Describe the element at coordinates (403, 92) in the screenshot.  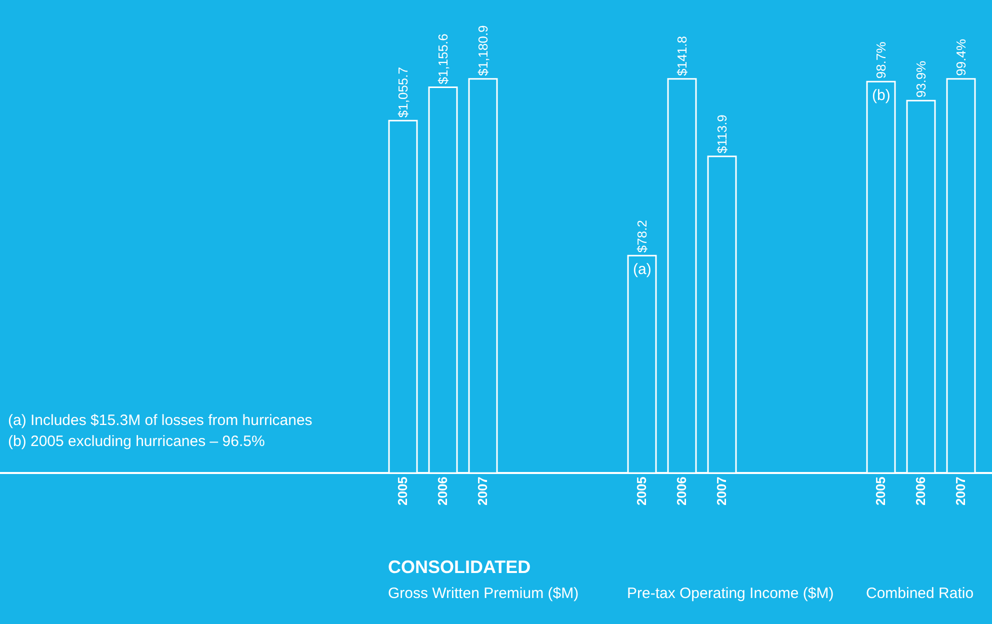
I see `data-label: $1,055.7` at that location.